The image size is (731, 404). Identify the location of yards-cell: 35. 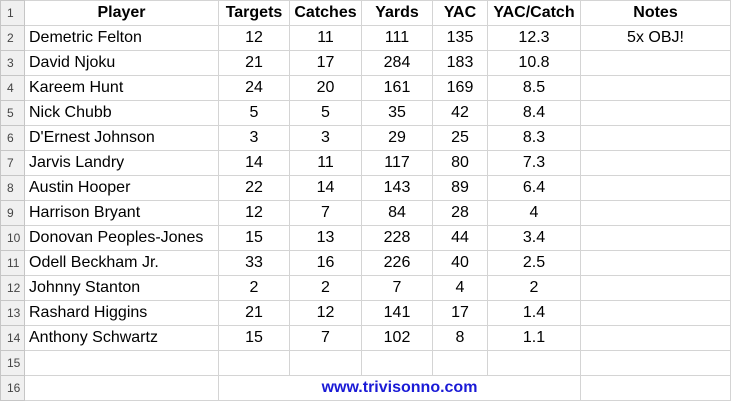
(397, 113).